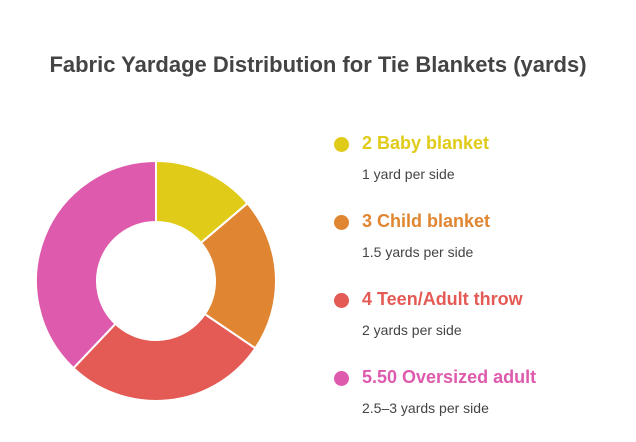 This screenshot has height=442, width=636. What do you see at coordinates (341, 144) in the screenshot?
I see `legend-swatch-baby-blanket` at bounding box center [341, 144].